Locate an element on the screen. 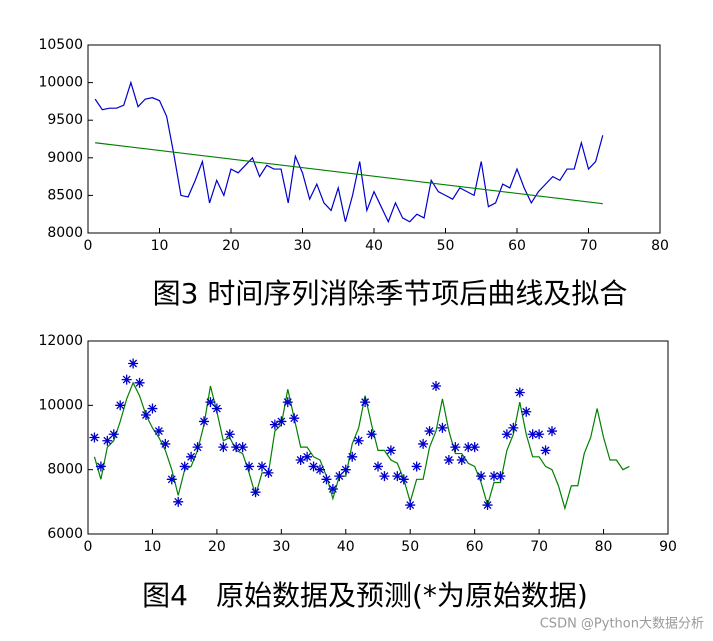 The image size is (713, 641). y-tick-label: 6000 is located at coordinates (65, 534).